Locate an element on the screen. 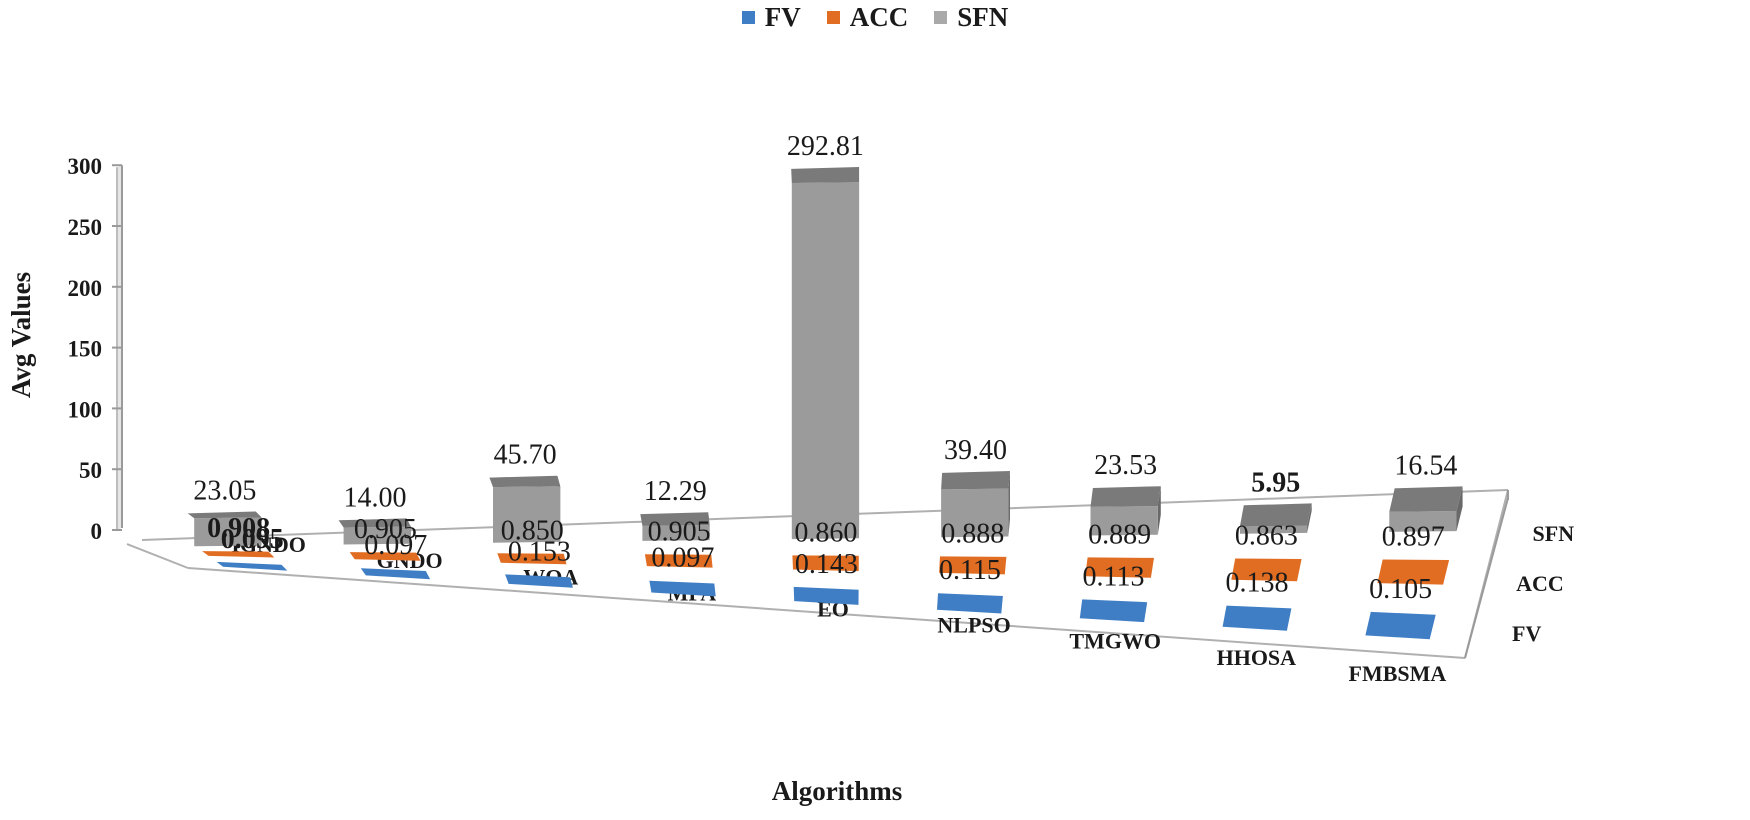 This screenshot has height=820, width=1750. bar-side-sfn-nlpso is located at coordinates (1009, 504).